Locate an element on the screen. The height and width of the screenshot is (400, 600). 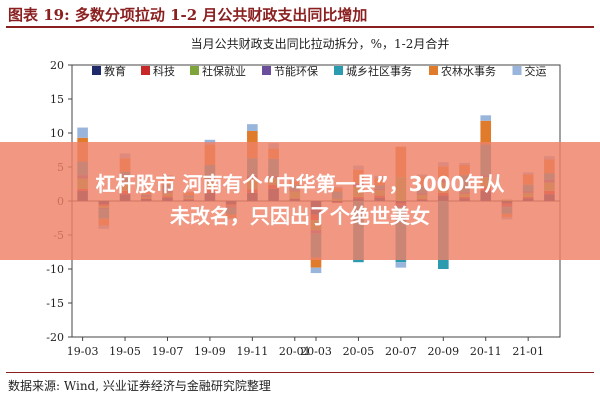
legend-label: 节能环保 is located at coordinates (296, 71).